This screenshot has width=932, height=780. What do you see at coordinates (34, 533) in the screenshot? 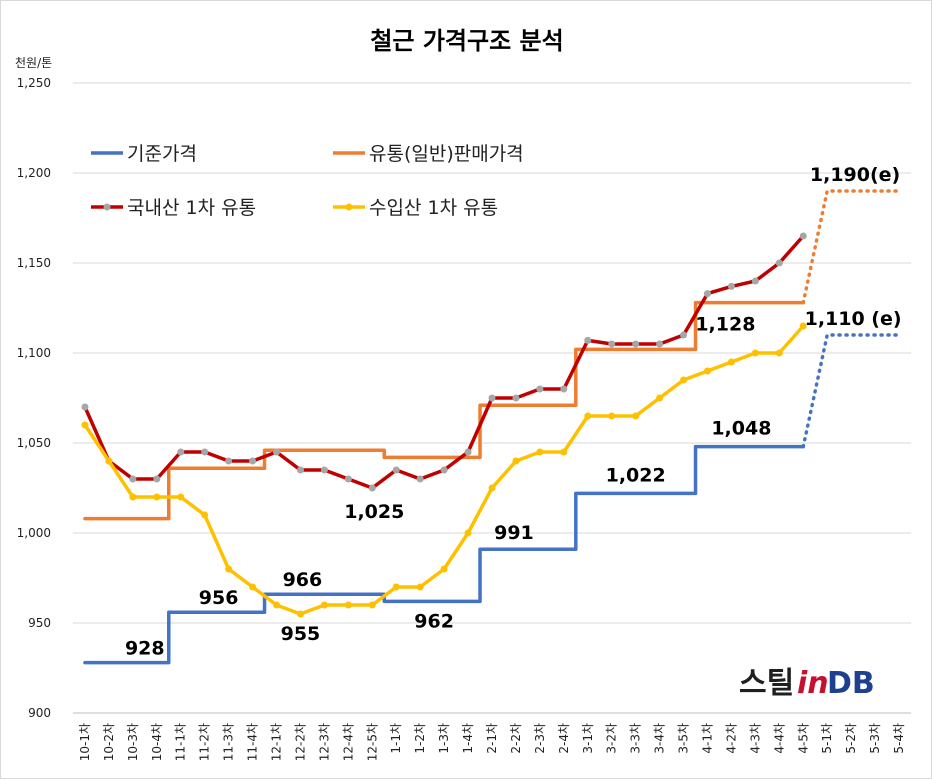
I see `y-tick-label: 1,000` at bounding box center [34, 533].